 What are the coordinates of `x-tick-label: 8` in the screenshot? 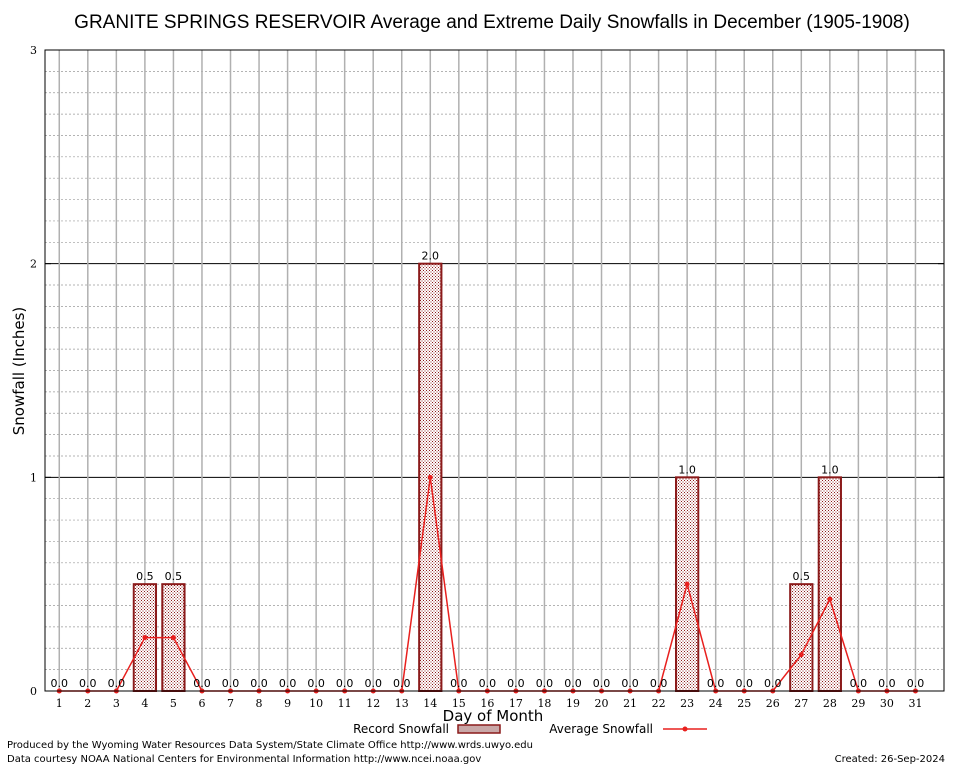 It's located at (259, 703).